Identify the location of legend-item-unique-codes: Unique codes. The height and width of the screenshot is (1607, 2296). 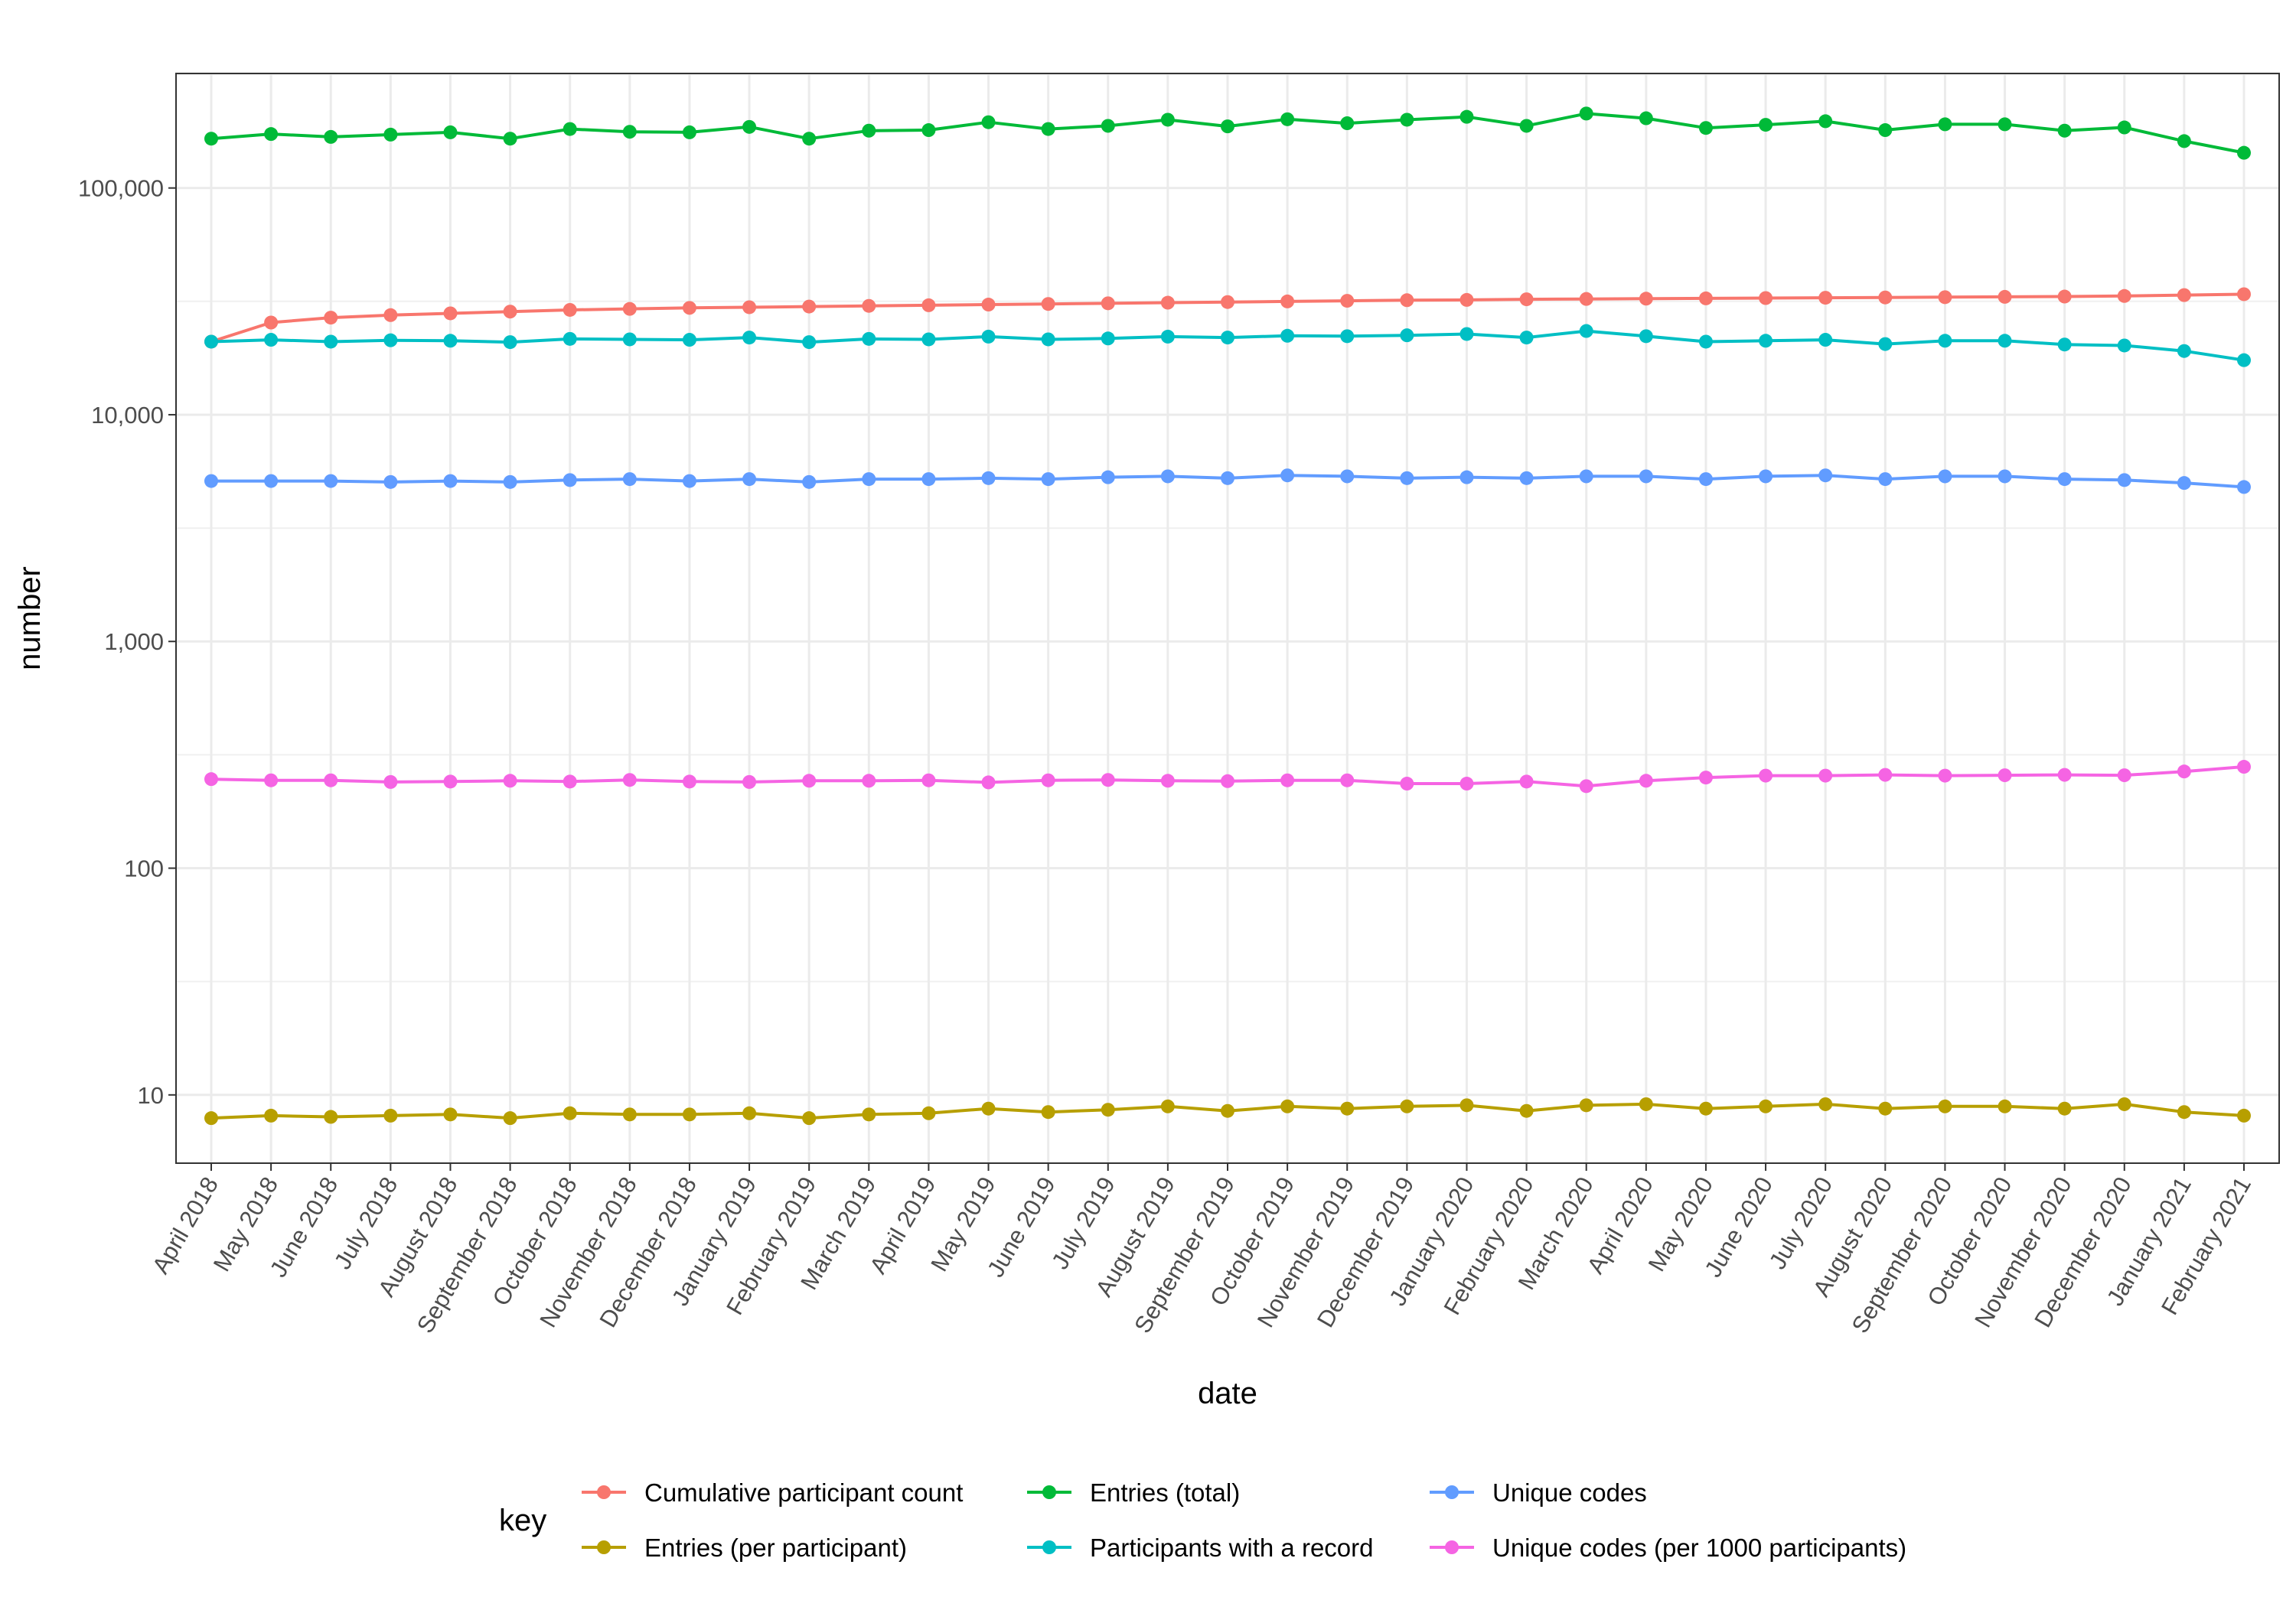
(1538, 1492).